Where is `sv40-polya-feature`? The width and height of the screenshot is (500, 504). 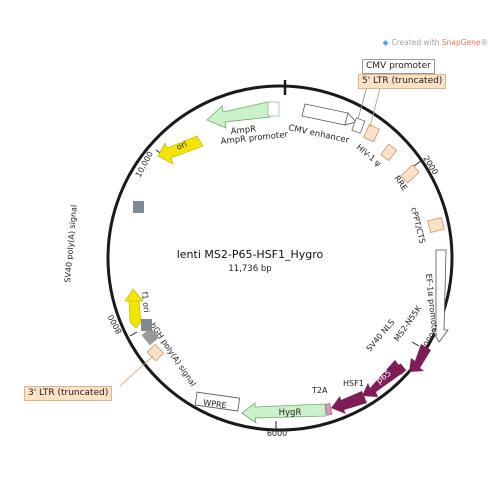
sv40-polya-feature is located at coordinates (138, 207).